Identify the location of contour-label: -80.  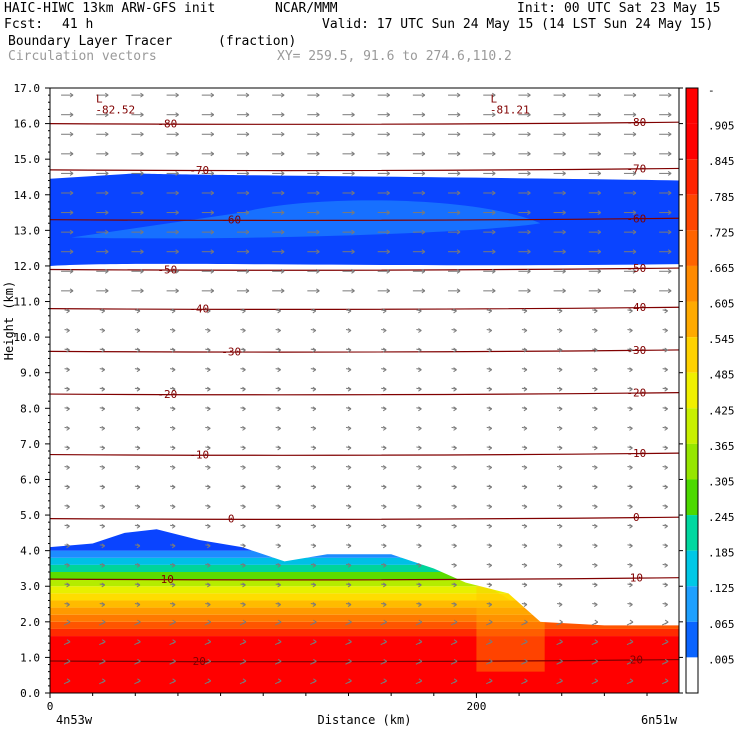
(636, 122).